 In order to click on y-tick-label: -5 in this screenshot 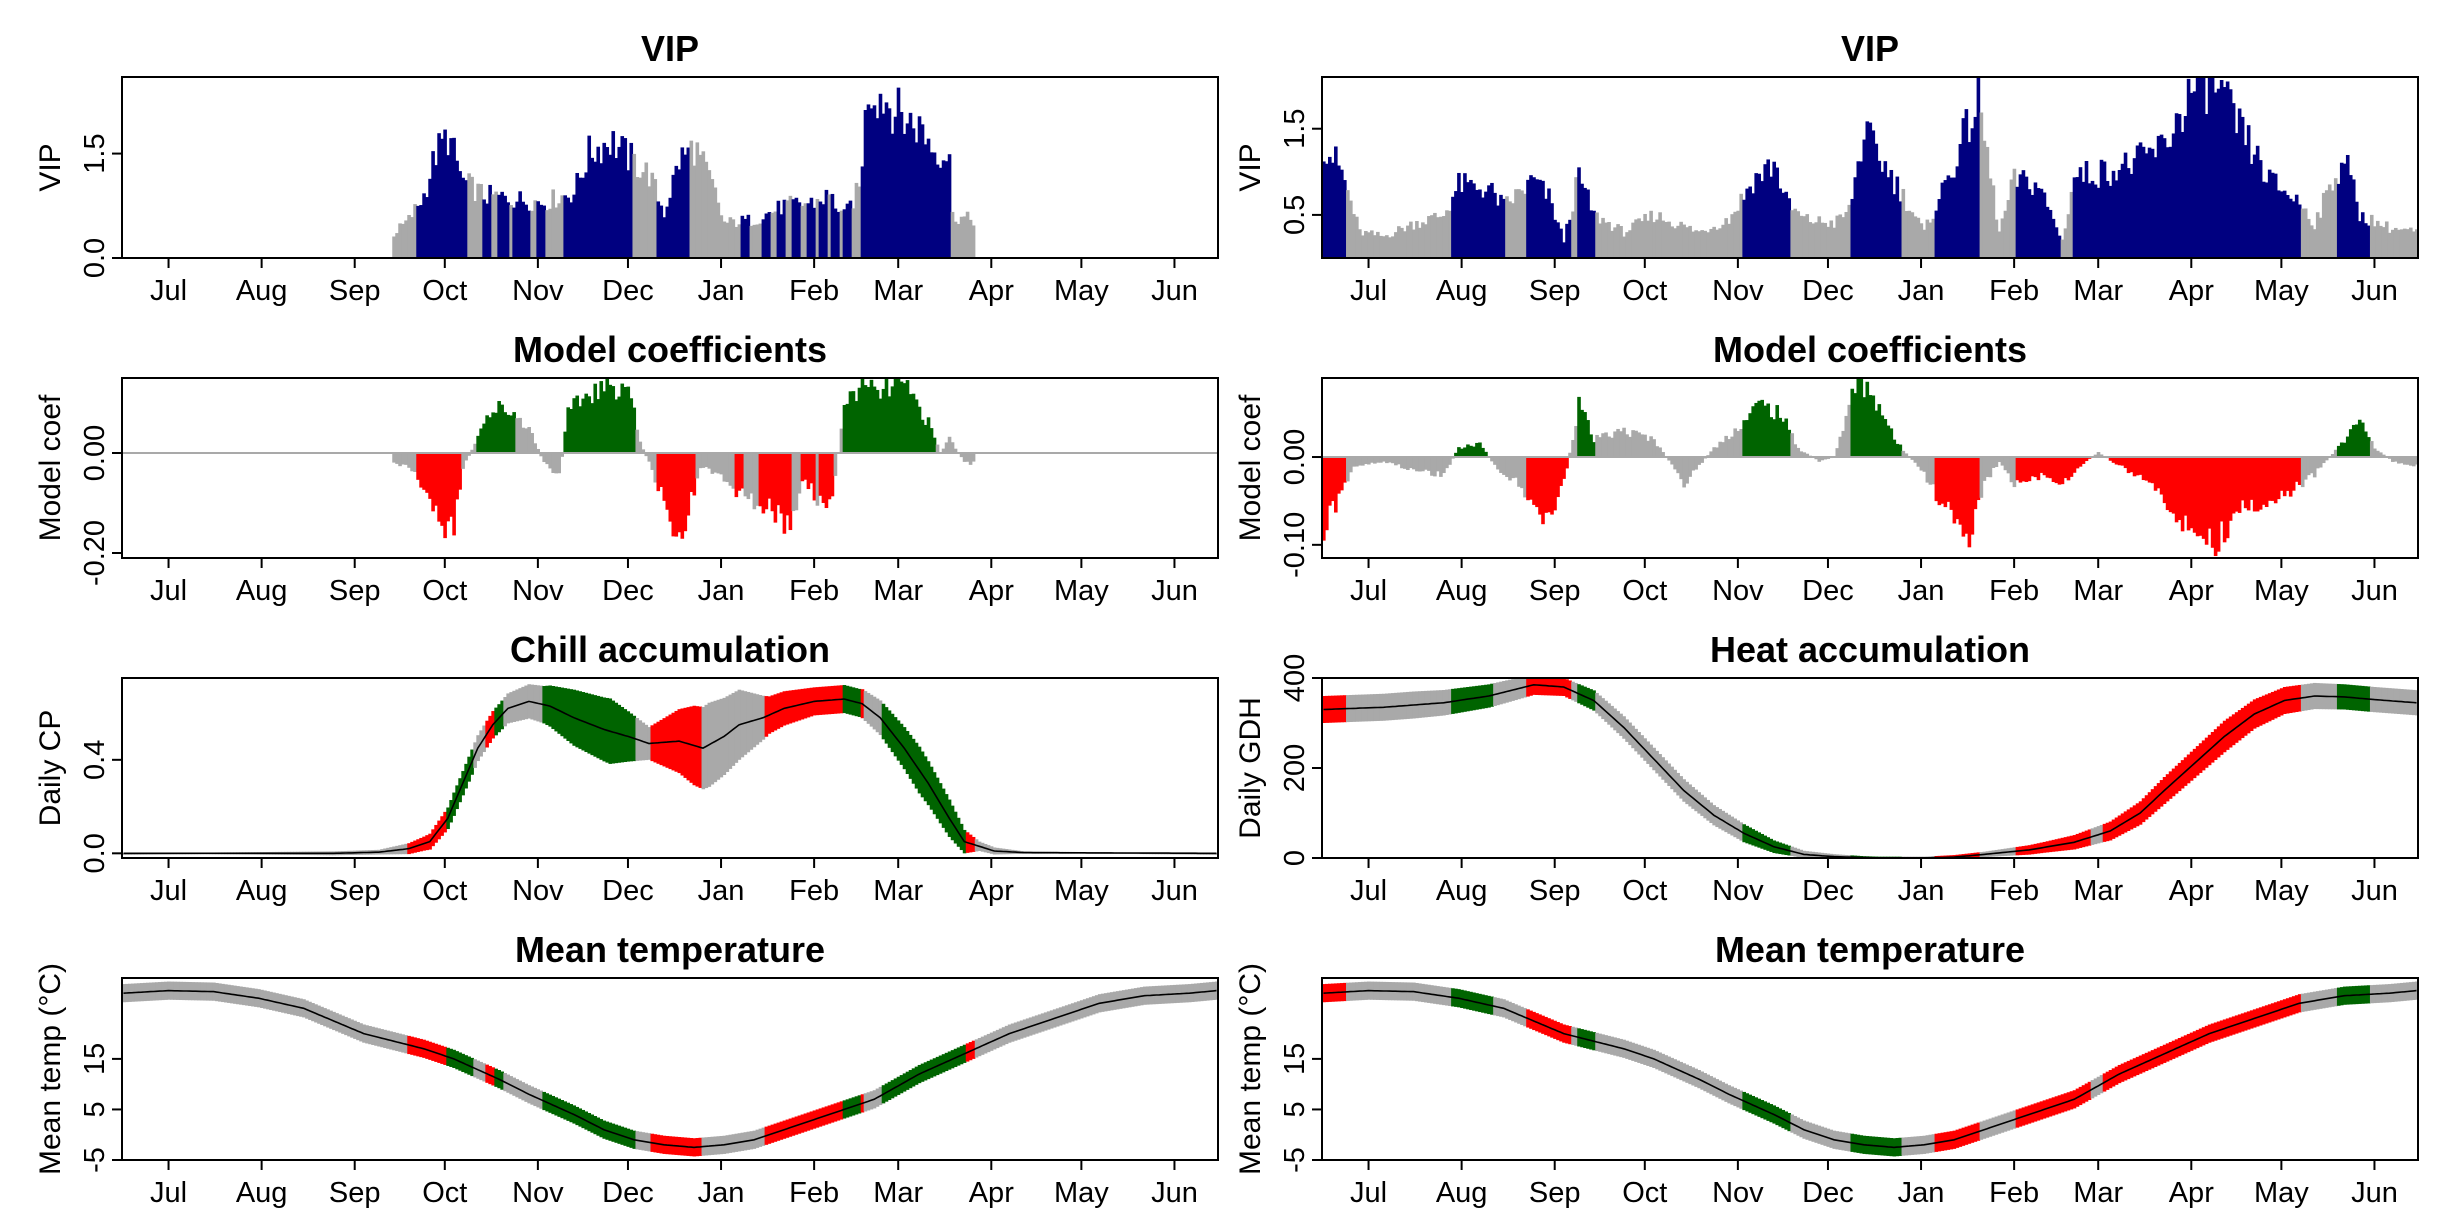, I will do `click(95, 1160)`.